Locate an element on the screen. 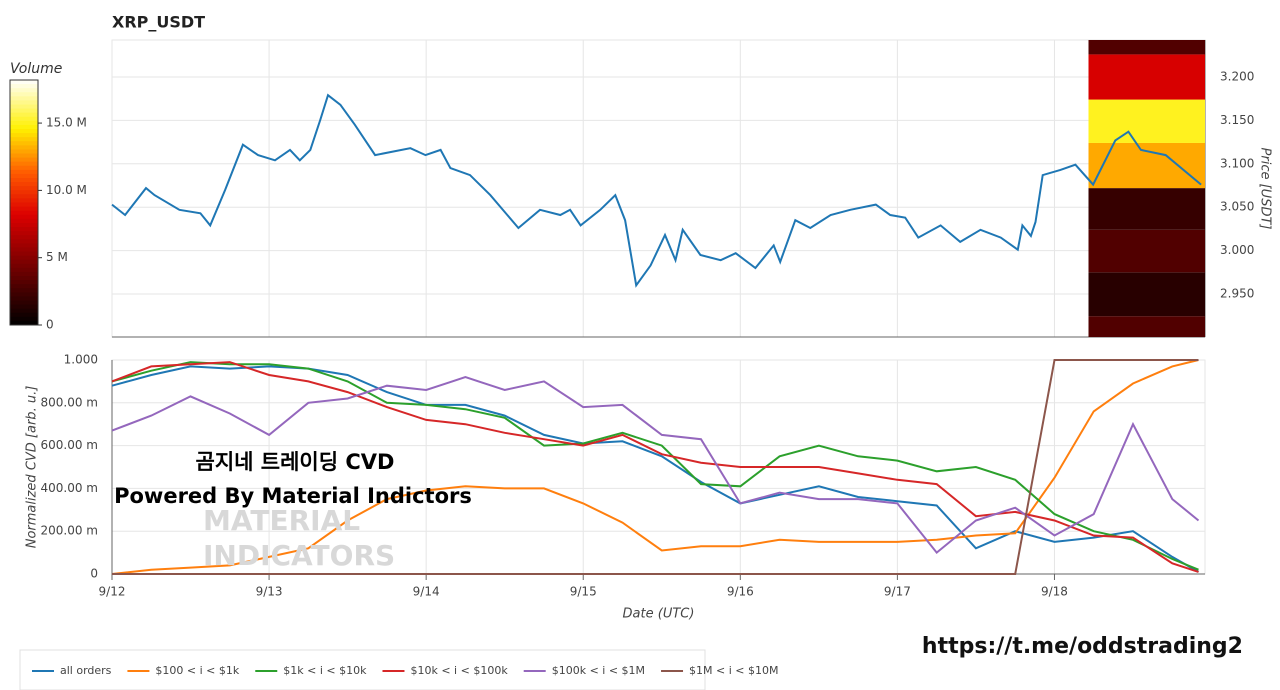 Image resolution: width=1280 pixels, height=690 pixels. y-tick-label: 400.00 m is located at coordinates (70, 488).